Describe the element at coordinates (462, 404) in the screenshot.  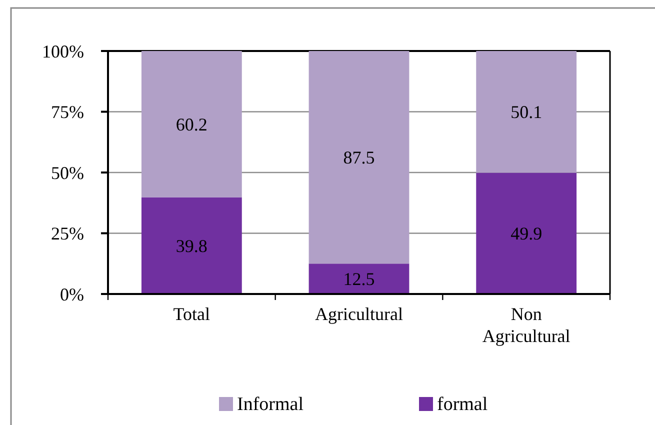
I see `legend-label: formal` at that location.